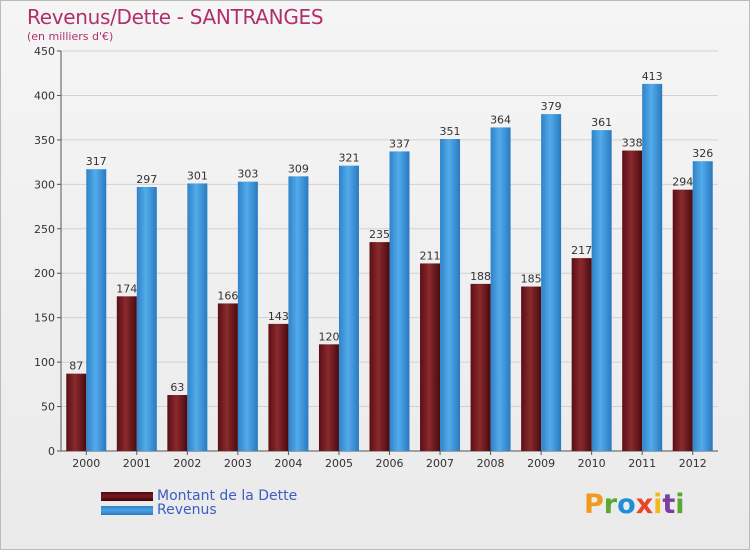 This screenshot has height=550, width=750. Describe the element at coordinates (632, 143) in the screenshot. I see `data-label-dette: 338` at that location.